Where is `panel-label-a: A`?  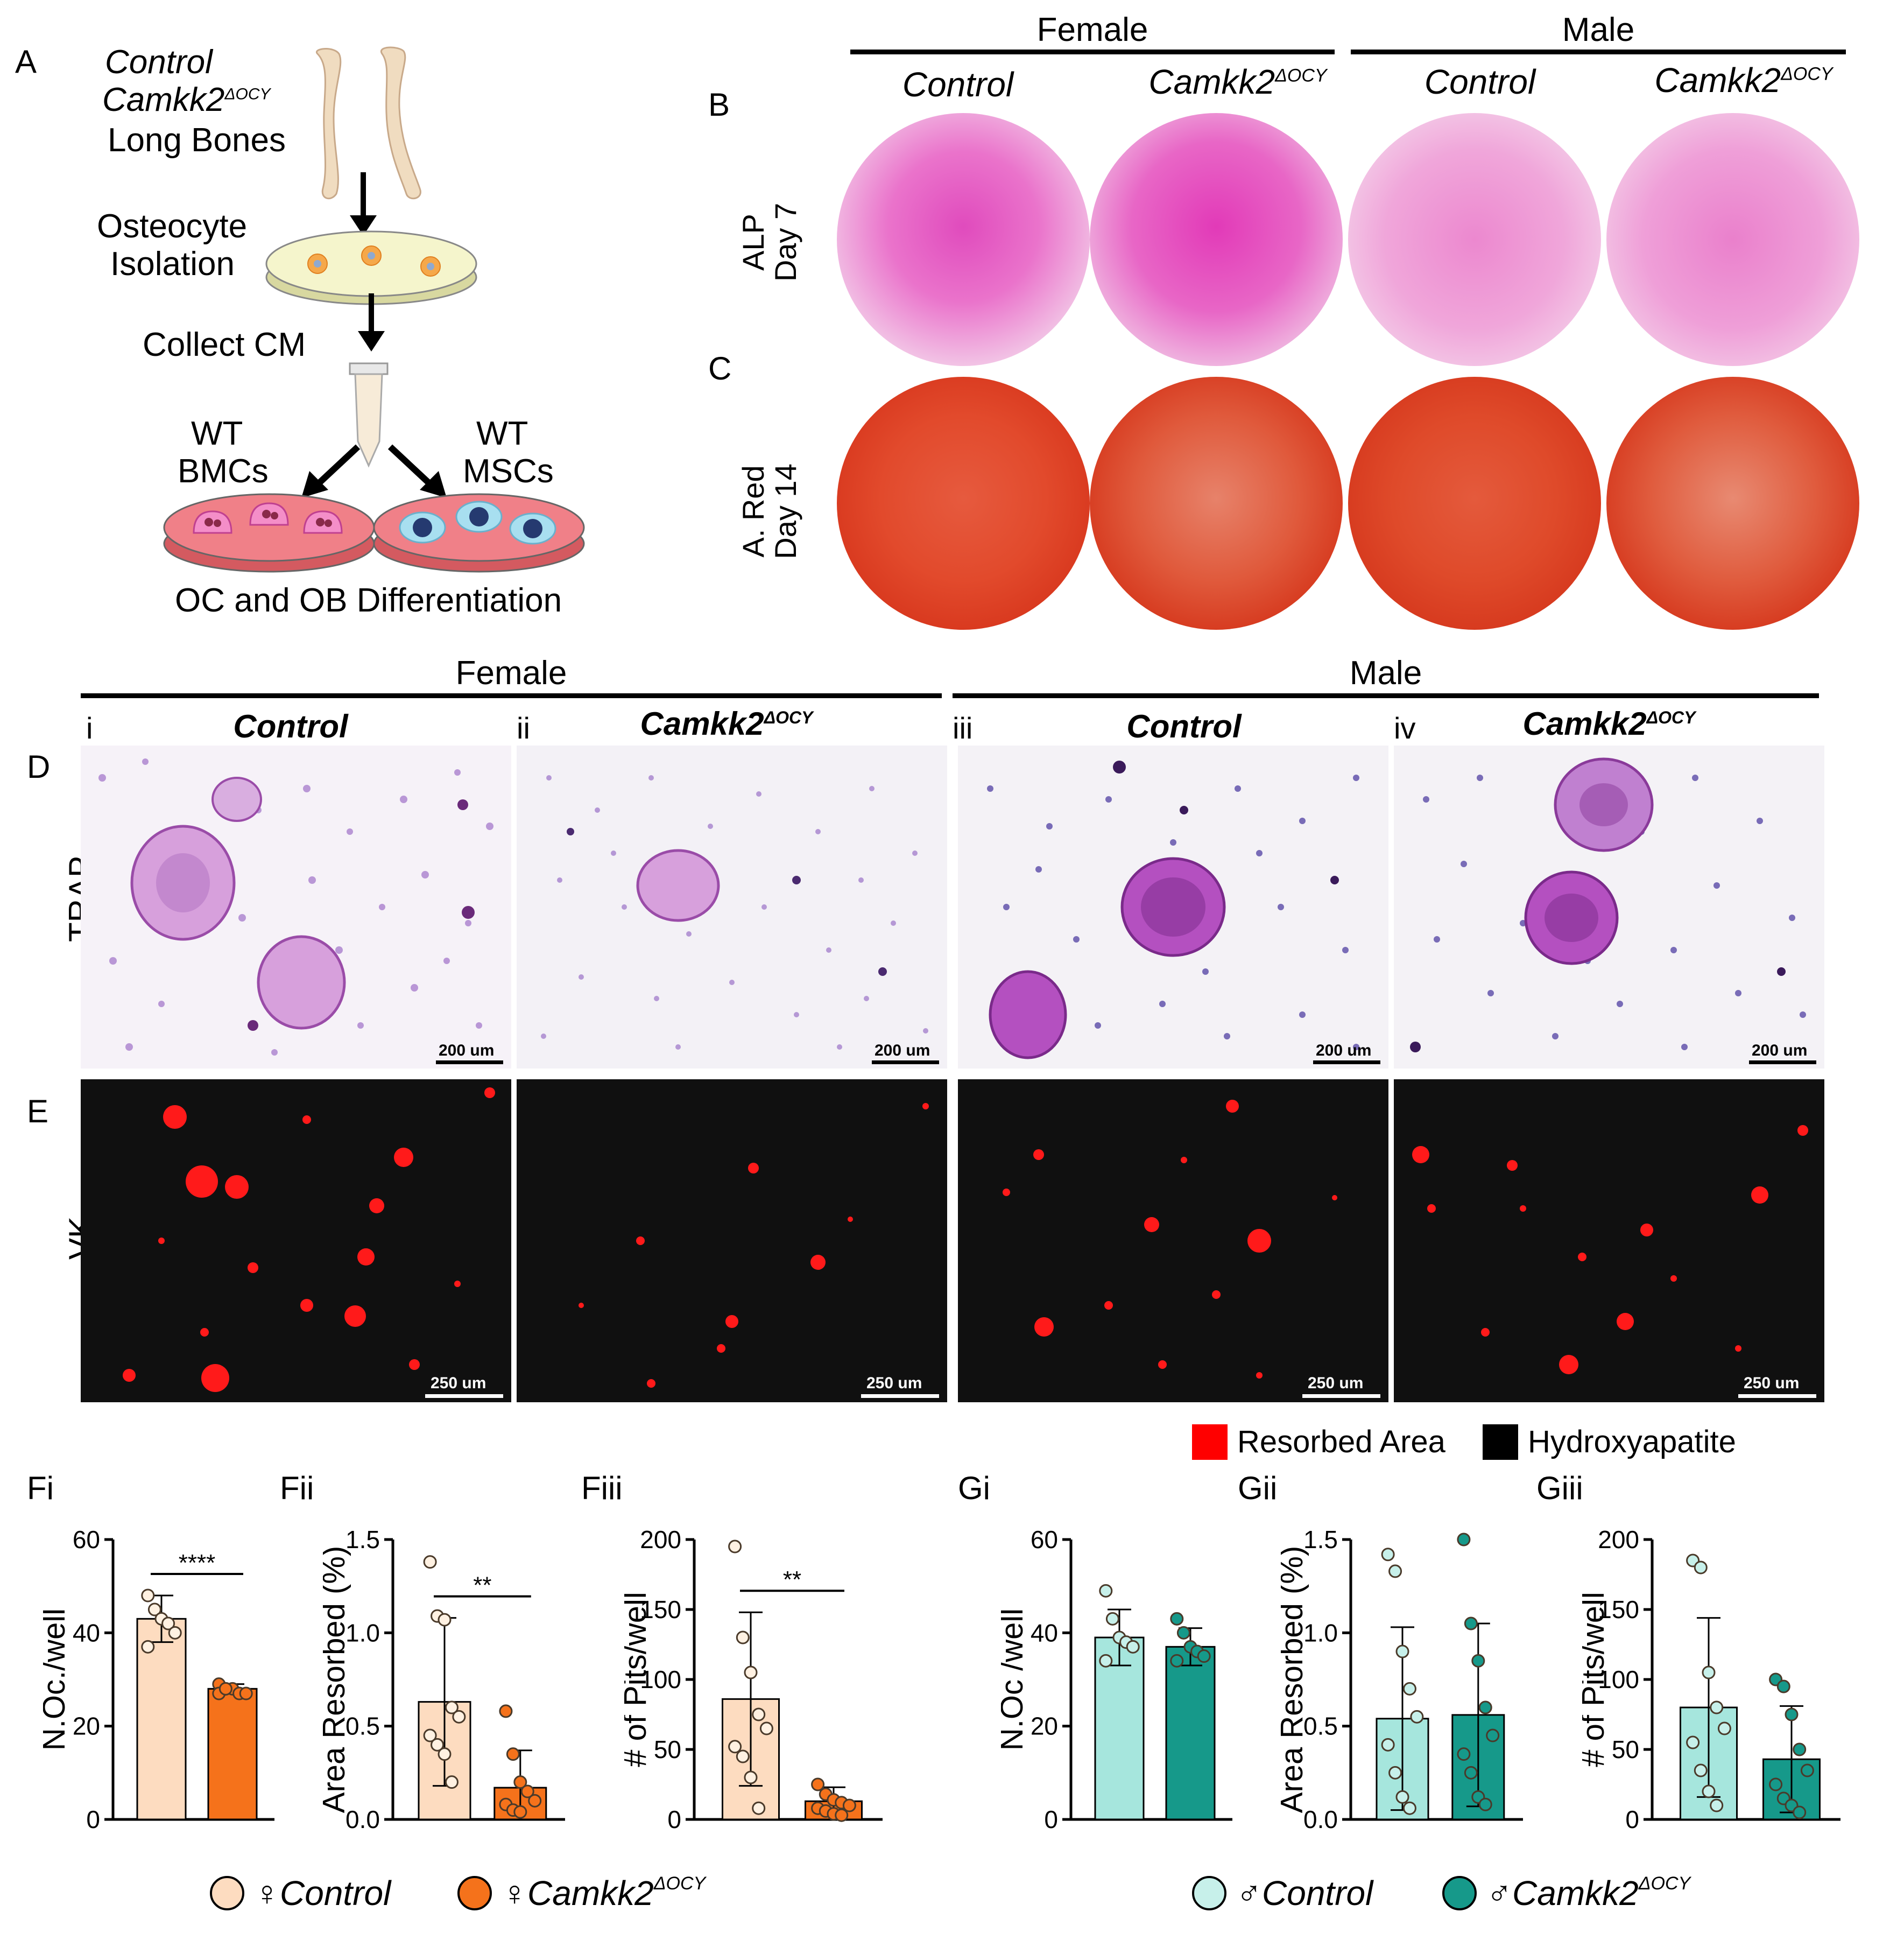 panel-label-a: A is located at coordinates (26, 62).